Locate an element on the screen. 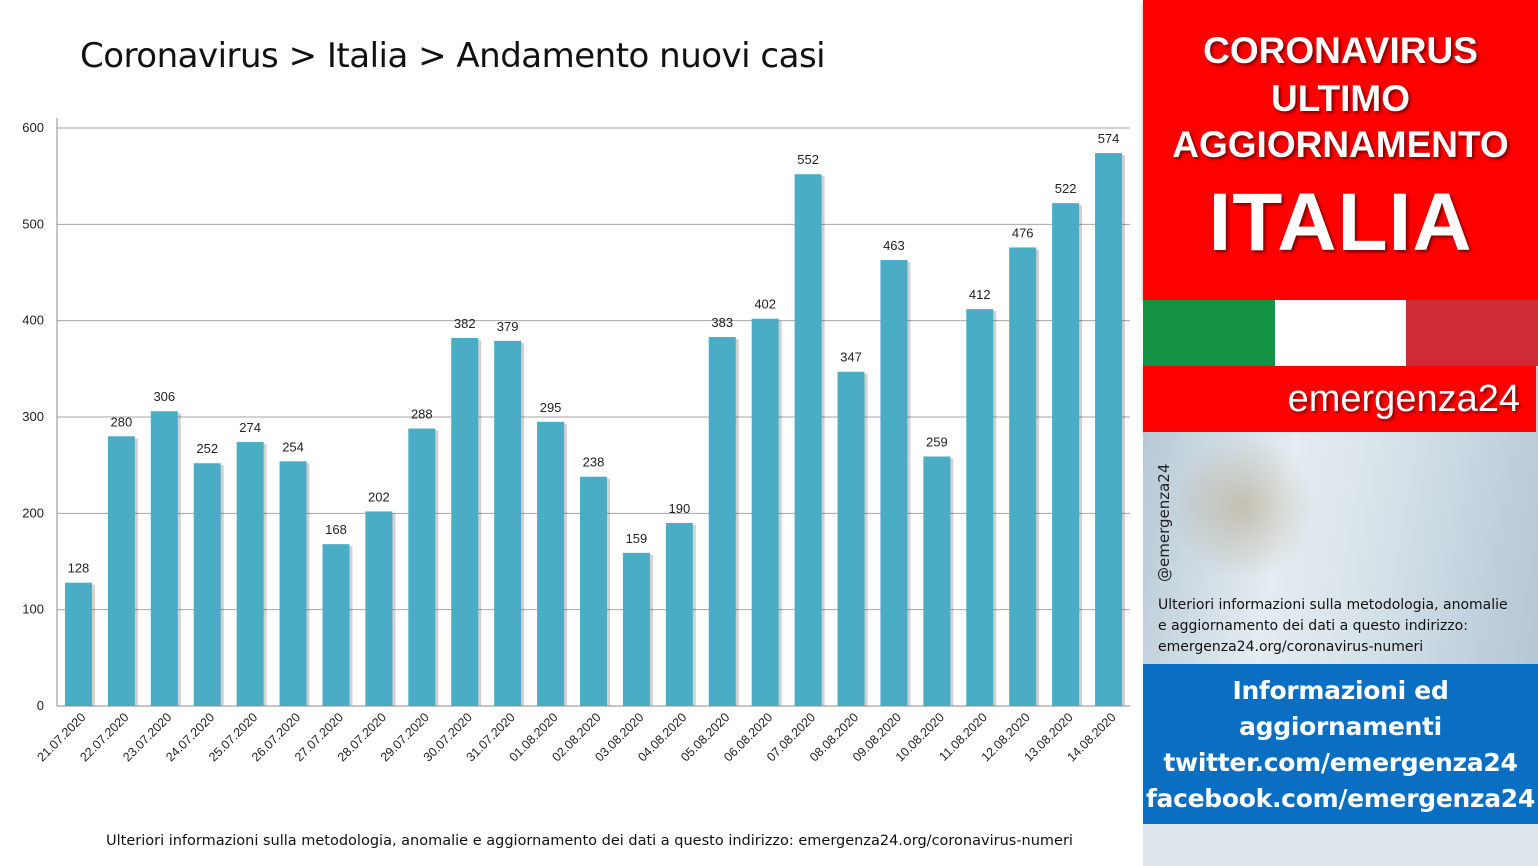 The image size is (1538, 866). bottom-strip is located at coordinates (1340, 845).